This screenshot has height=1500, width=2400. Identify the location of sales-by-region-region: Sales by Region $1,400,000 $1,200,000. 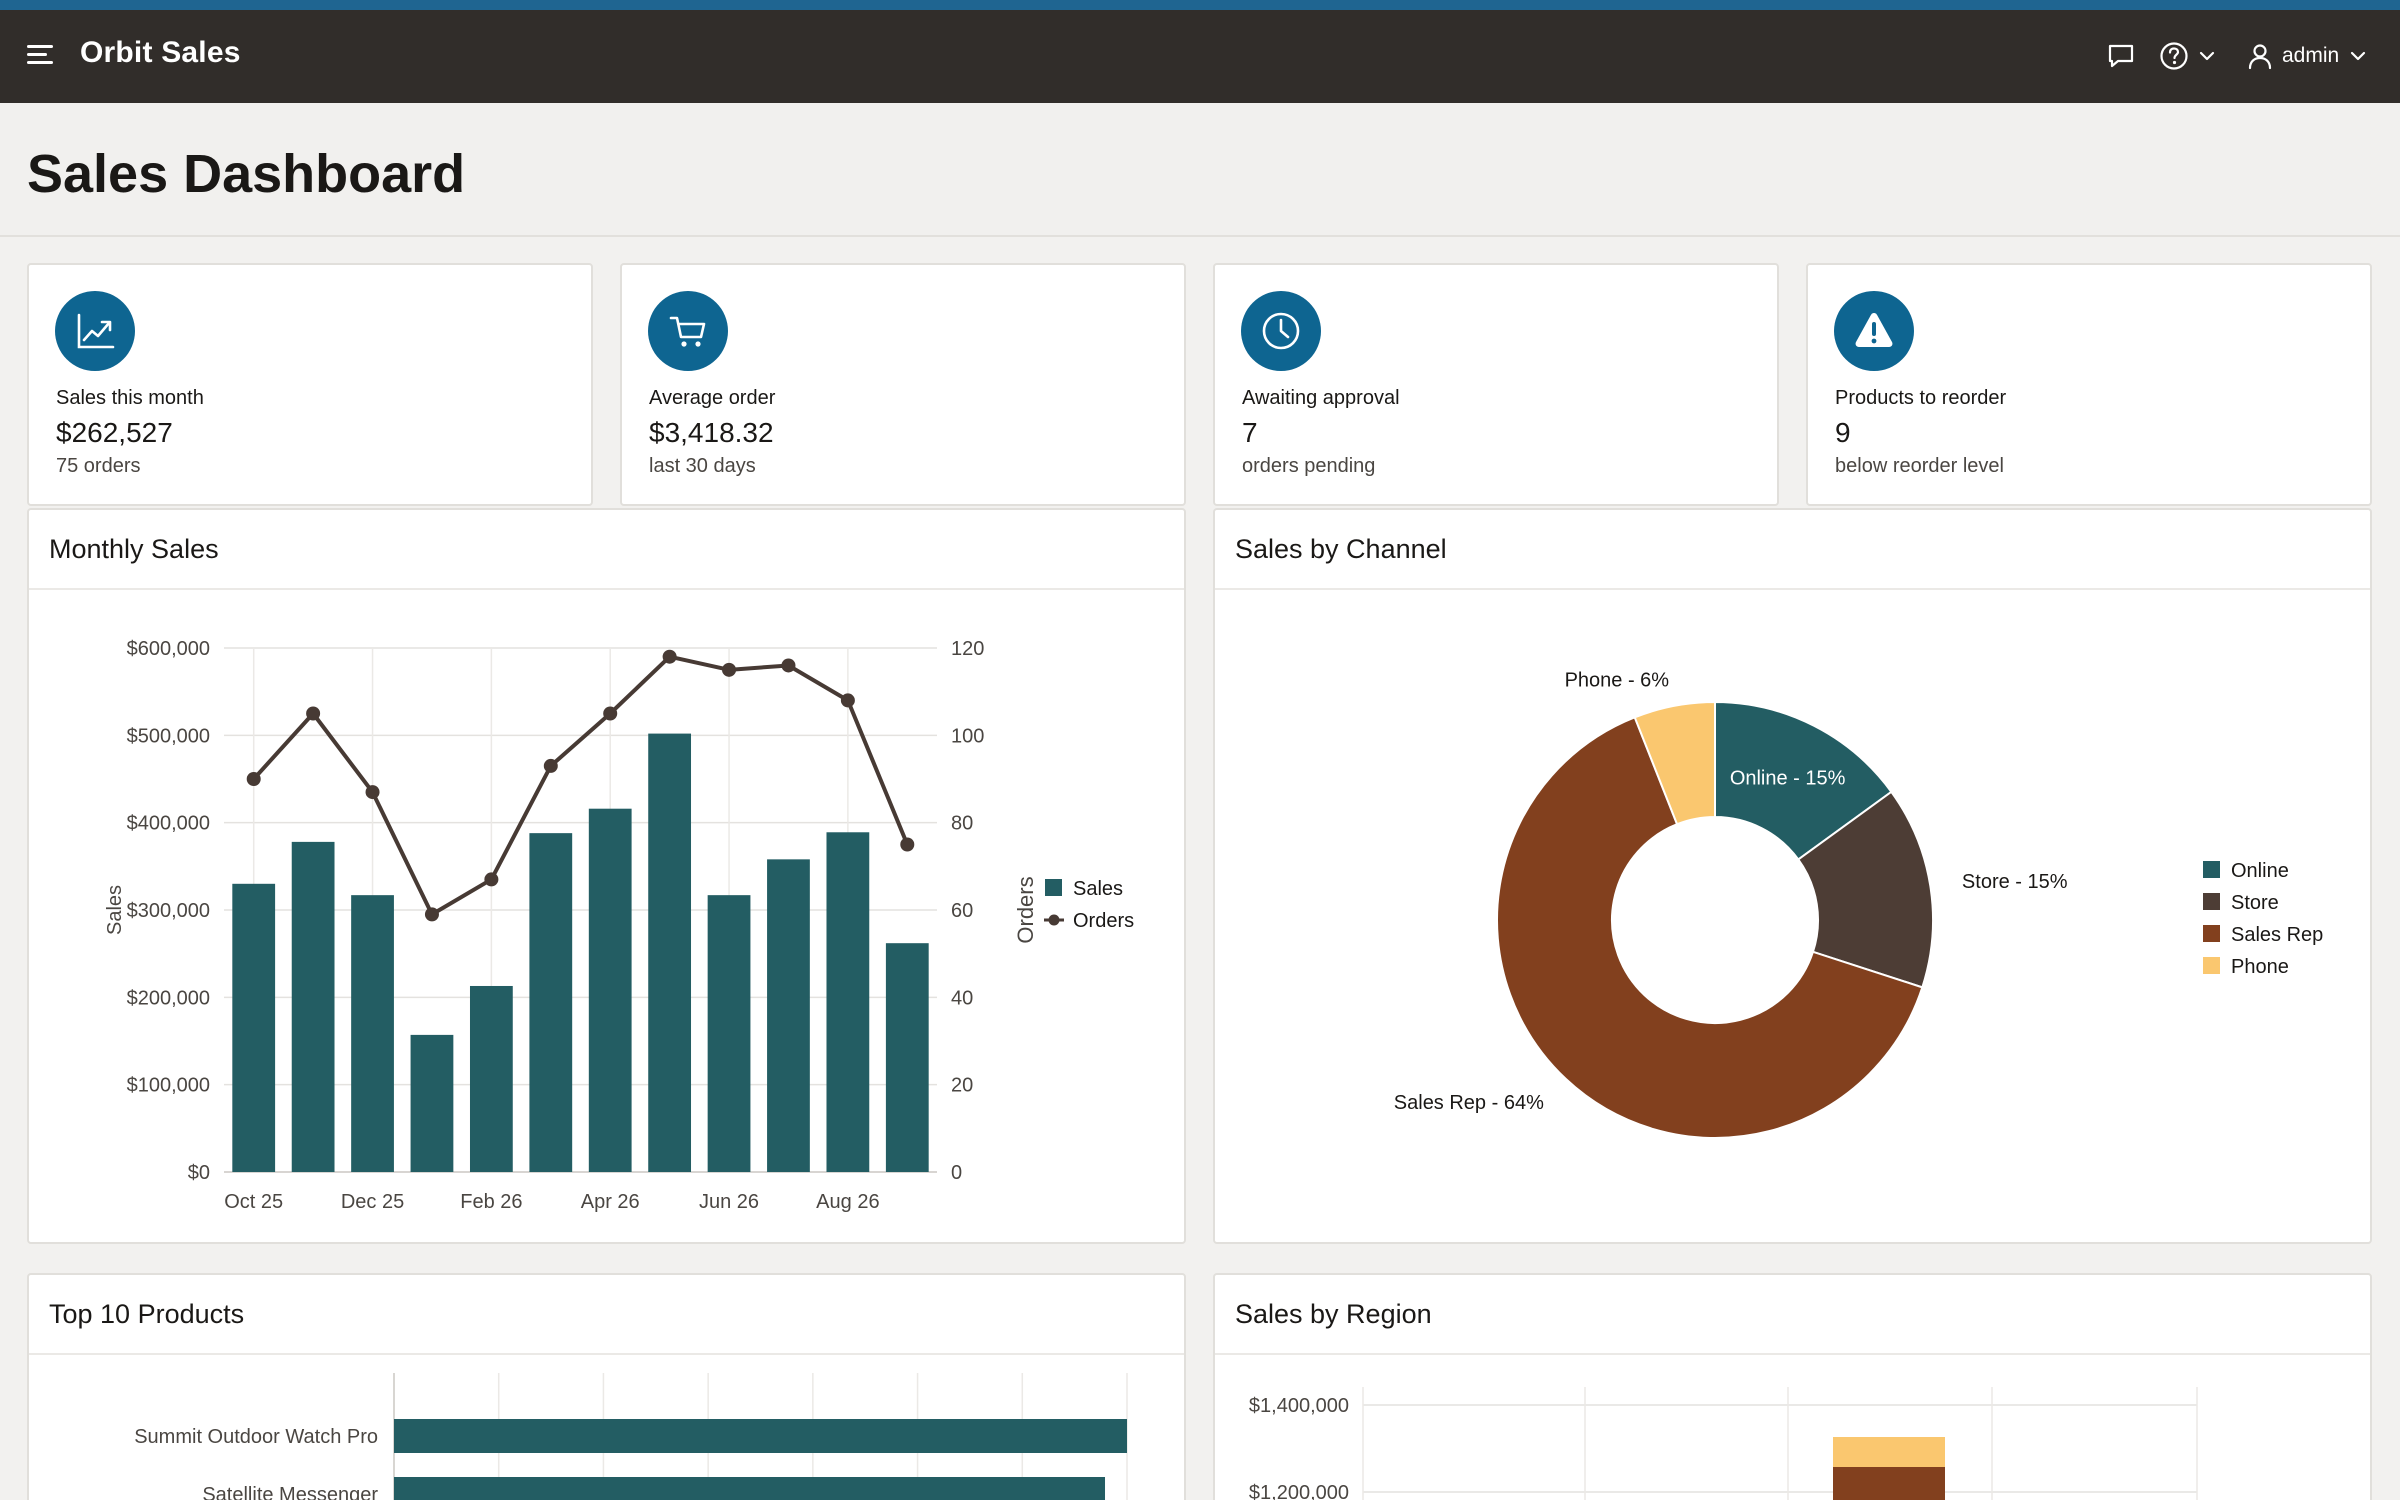
(1792, 1386).